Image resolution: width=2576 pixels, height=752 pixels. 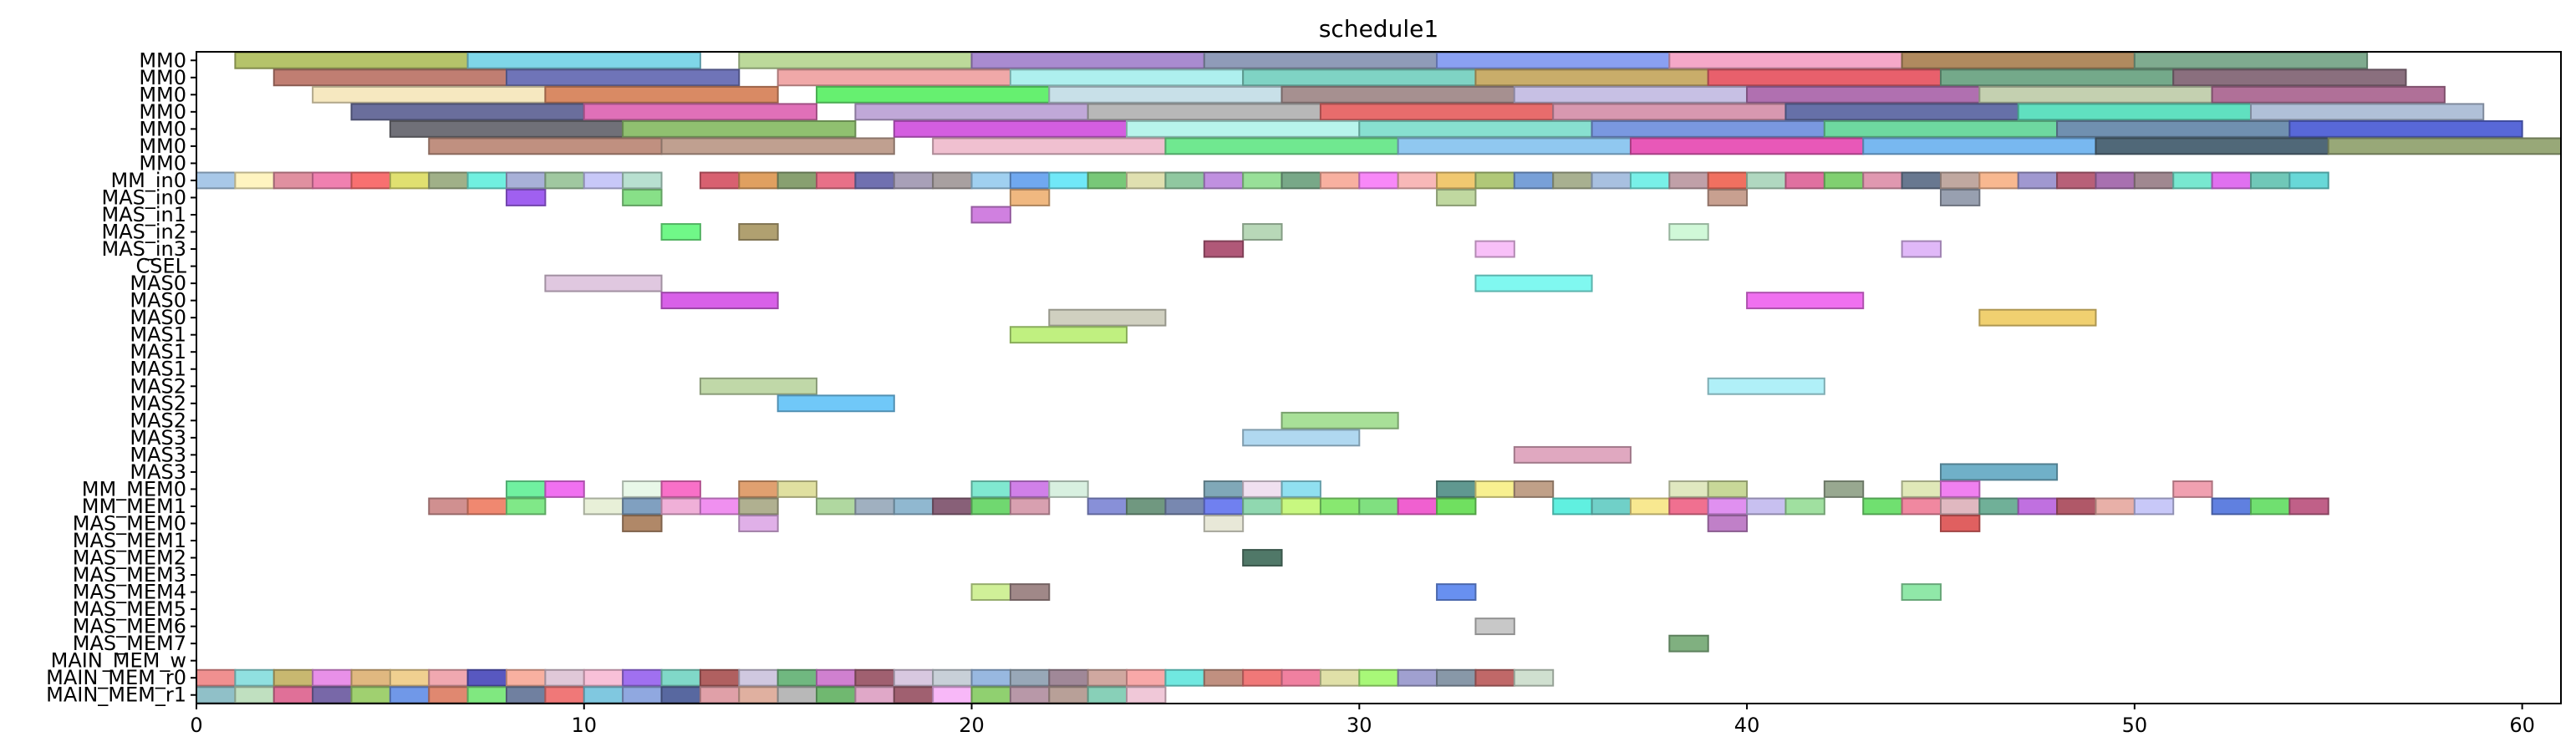 What do you see at coordinates (584, 726) in the screenshot?
I see `x-tick-label: 10` at bounding box center [584, 726].